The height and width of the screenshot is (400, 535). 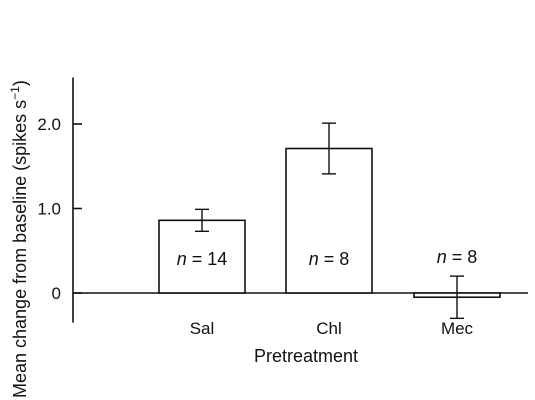 I want to click on bar-sal, so click(x=202, y=256).